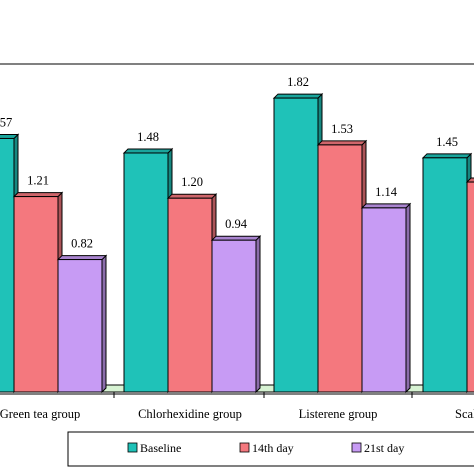  Describe the element at coordinates (40, 414) in the screenshot. I see `category-label-green-tea: Green tea group` at that location.